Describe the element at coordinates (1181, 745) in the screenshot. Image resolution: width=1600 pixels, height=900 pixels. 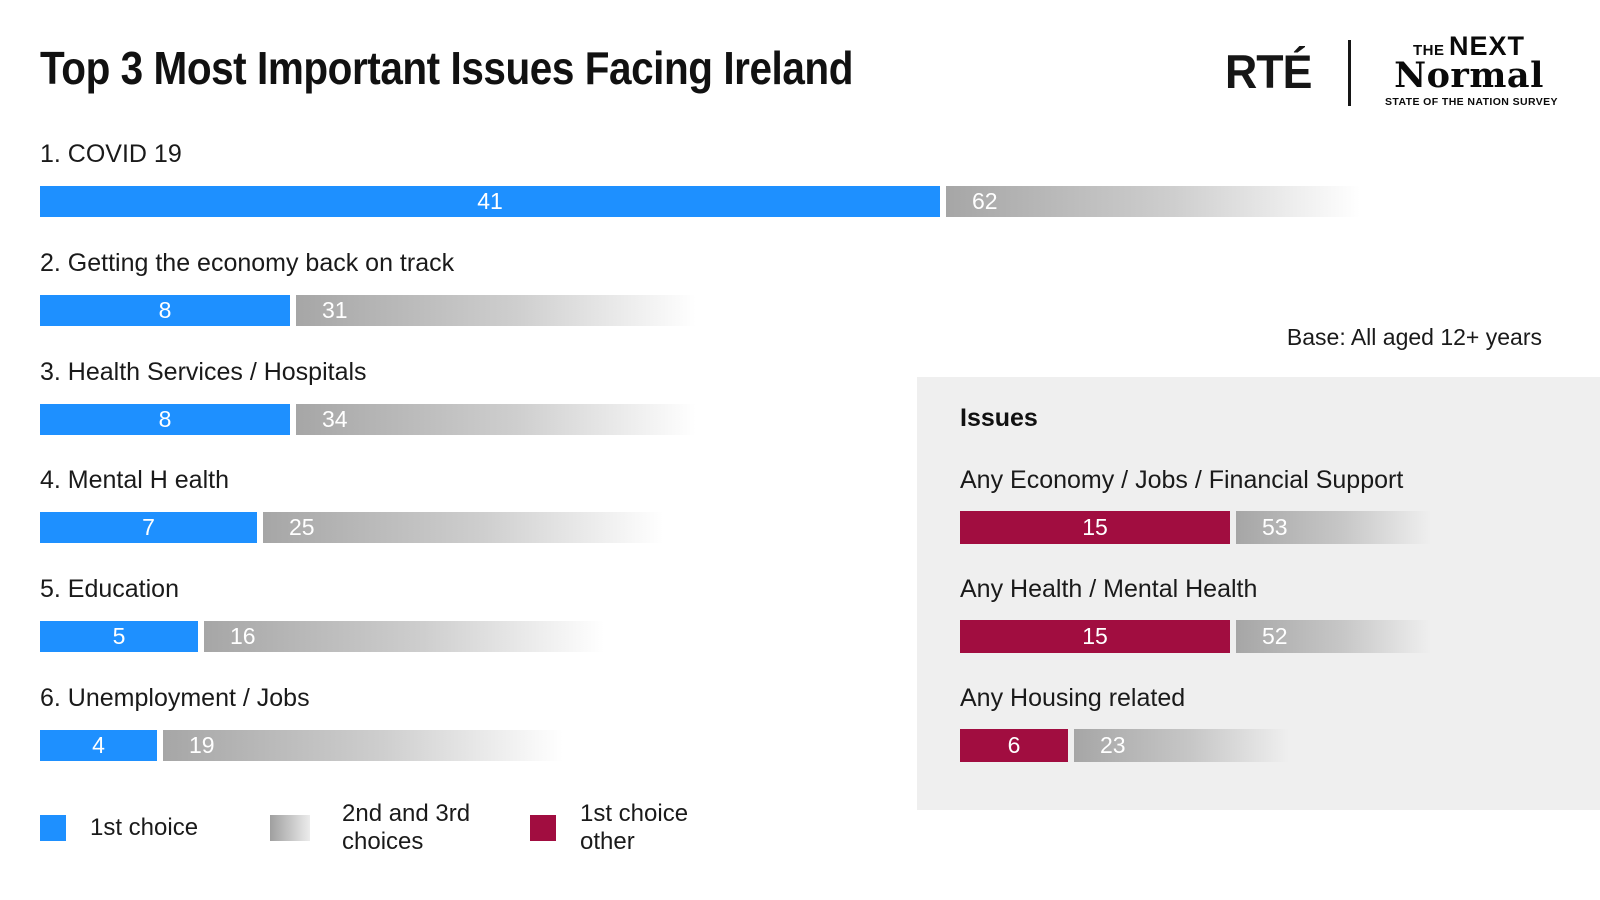
I see `secondary-choices-bar: 23` at that location.